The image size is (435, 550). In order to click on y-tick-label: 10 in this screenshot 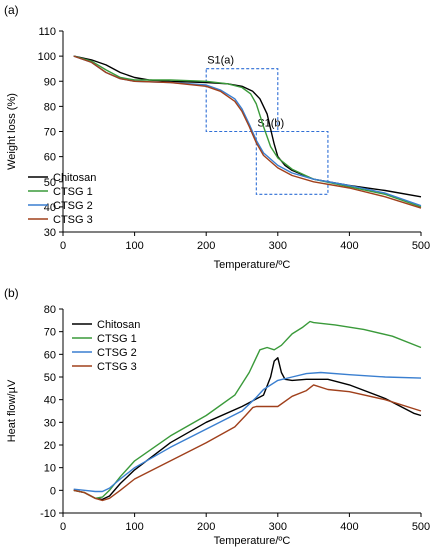, I will do `click(50, 469)`.